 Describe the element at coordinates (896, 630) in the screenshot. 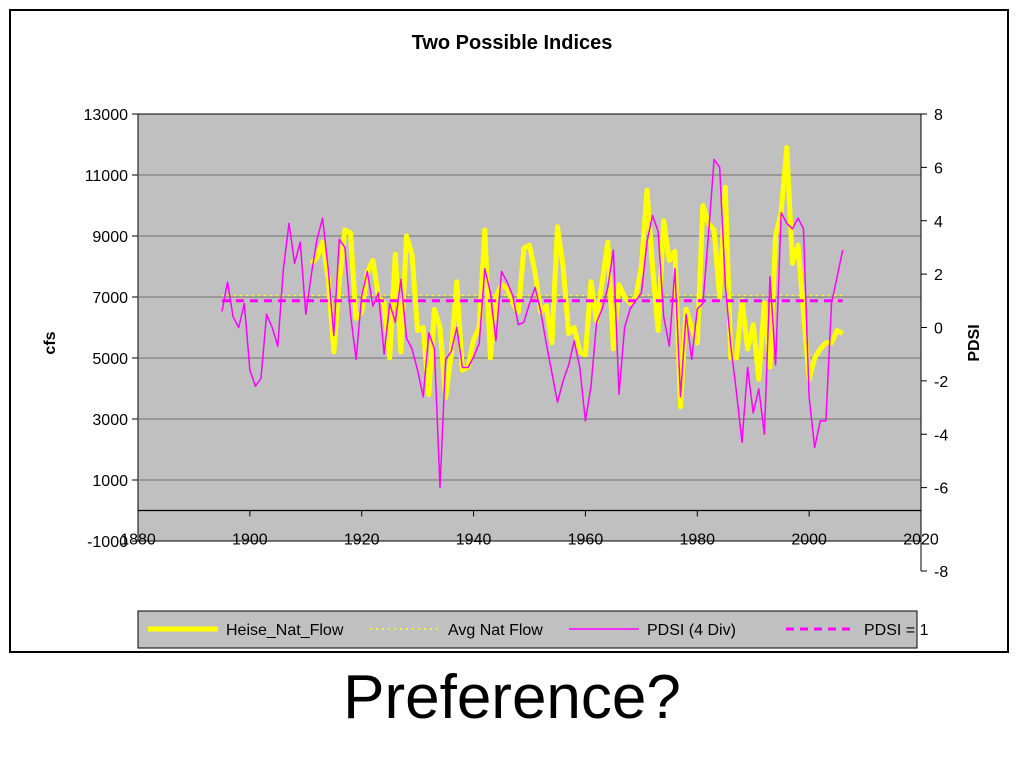

I see `legend-label: PDSI = 1` at that location.